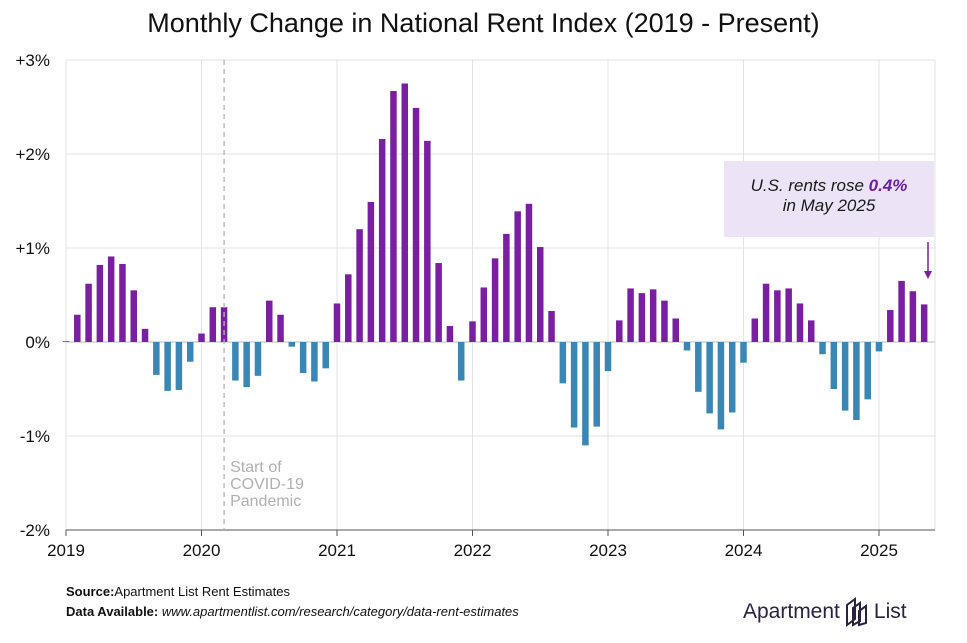  What do you see at coordinates (33, 248) in the screenshot?
I see `y-tick-label: +1%` at bounding box center [33, 248].